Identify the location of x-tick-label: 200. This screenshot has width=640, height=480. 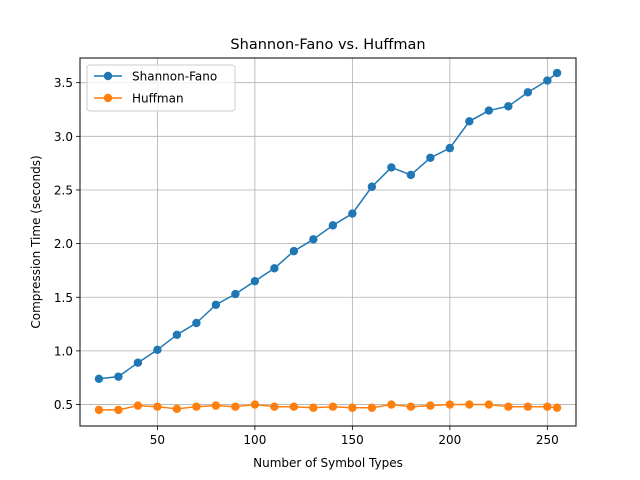
(449, 440).